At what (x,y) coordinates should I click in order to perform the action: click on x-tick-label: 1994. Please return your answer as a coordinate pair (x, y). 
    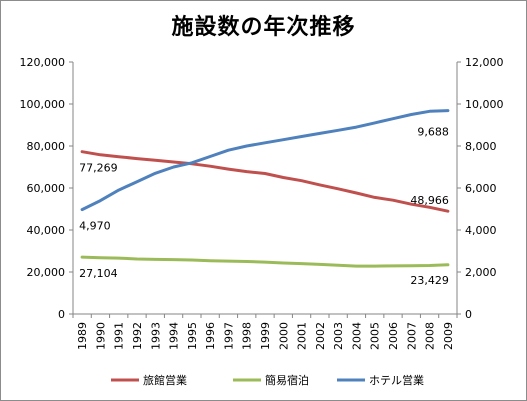
    Looking at the image, I should click on (174, 336).